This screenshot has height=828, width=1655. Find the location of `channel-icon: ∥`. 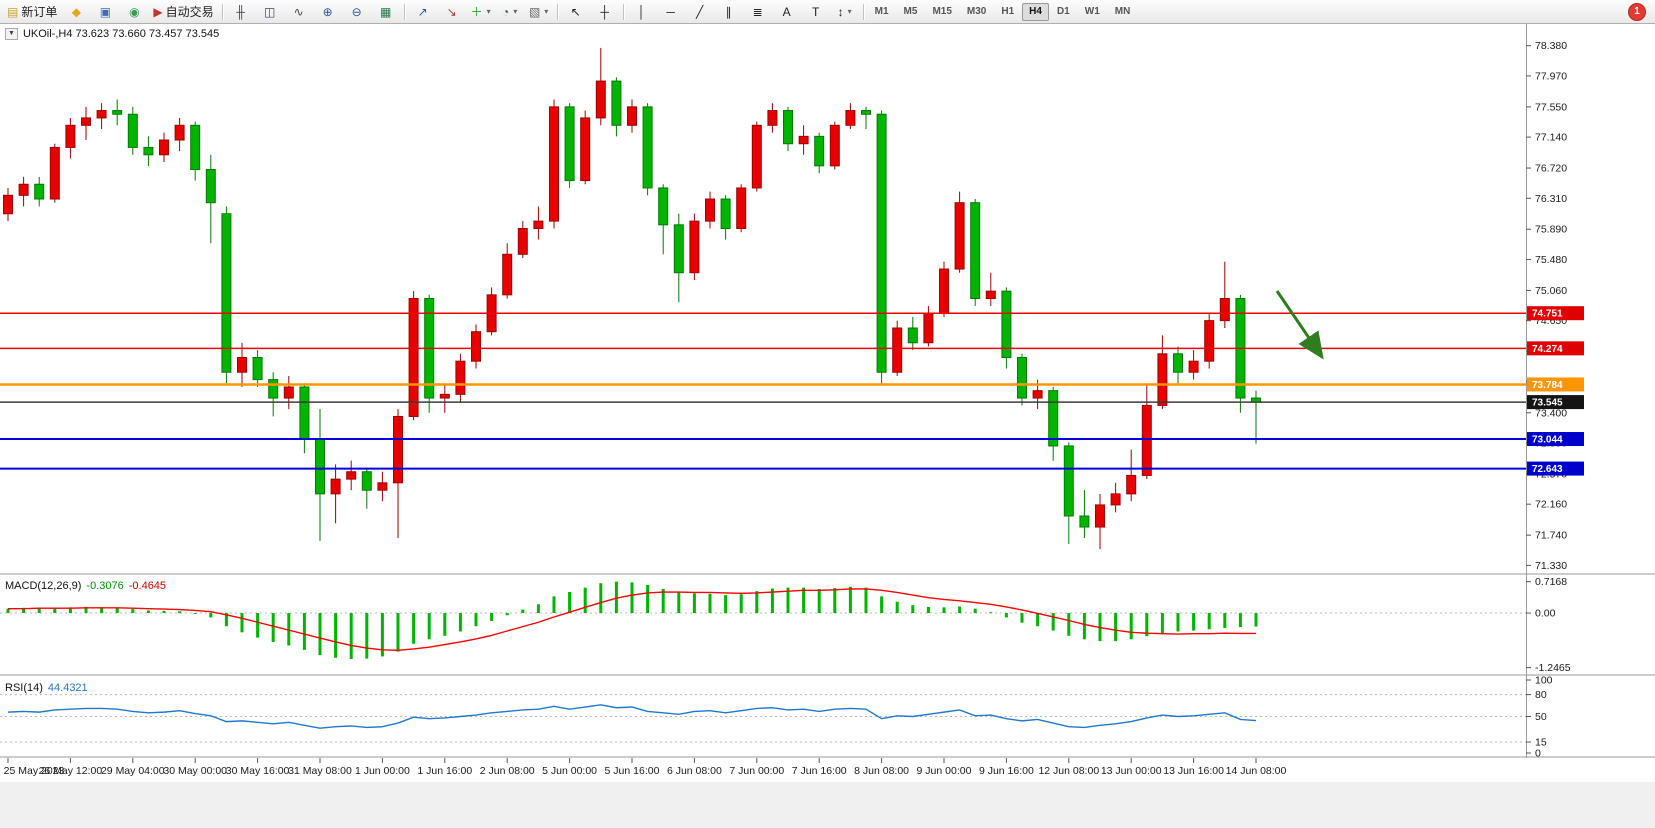

channel-icon: ∥ is located at coordinates (728, 11).